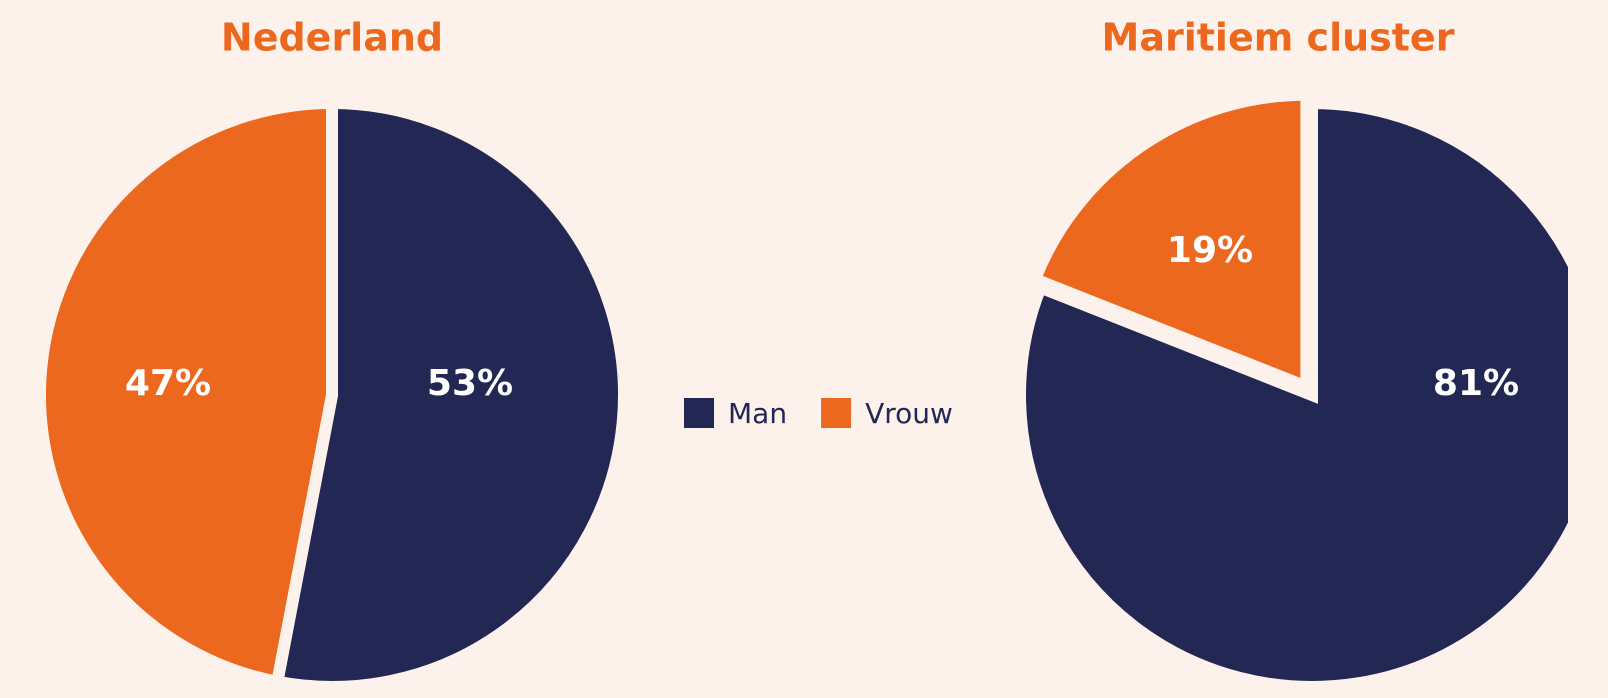 The width and height of the screenshot is (1608, 698). I want to click on legend-label: Man, so click(757, 413).